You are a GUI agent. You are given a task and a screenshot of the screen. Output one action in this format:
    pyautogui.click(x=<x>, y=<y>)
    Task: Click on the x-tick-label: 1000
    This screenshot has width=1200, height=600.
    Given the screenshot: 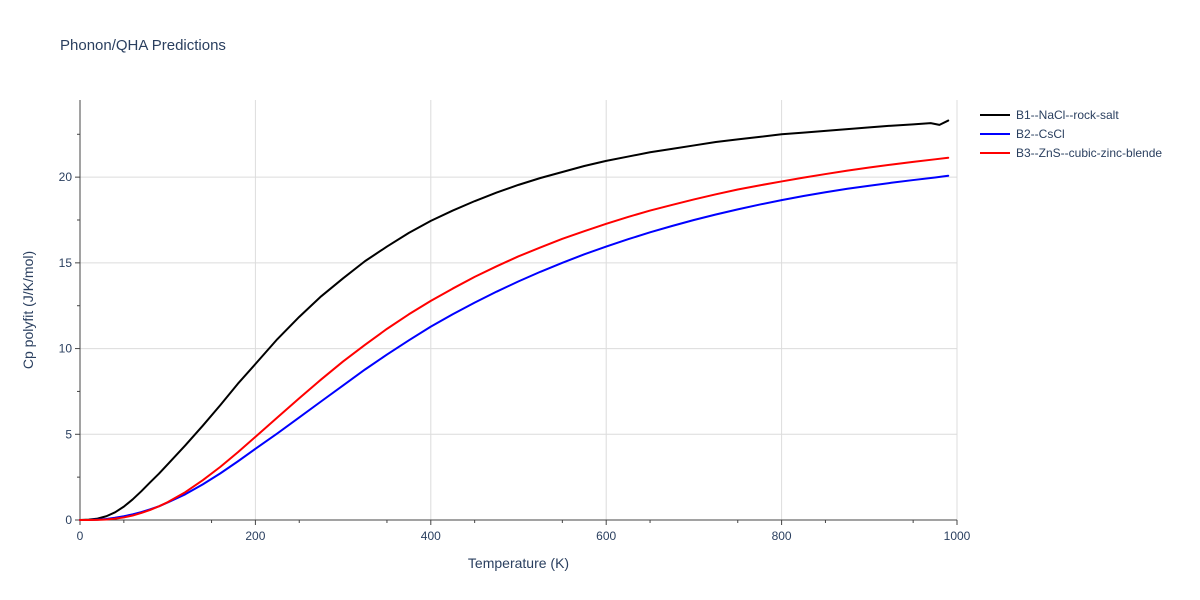 What is the action you would take?
    pyautogui.click(x=957, y=536)
    